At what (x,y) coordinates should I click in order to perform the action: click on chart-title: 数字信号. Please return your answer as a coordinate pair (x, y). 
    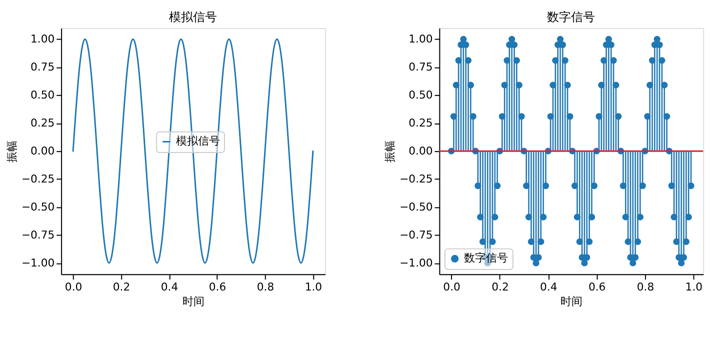
    Looking at the image, I should click on (571, 17).